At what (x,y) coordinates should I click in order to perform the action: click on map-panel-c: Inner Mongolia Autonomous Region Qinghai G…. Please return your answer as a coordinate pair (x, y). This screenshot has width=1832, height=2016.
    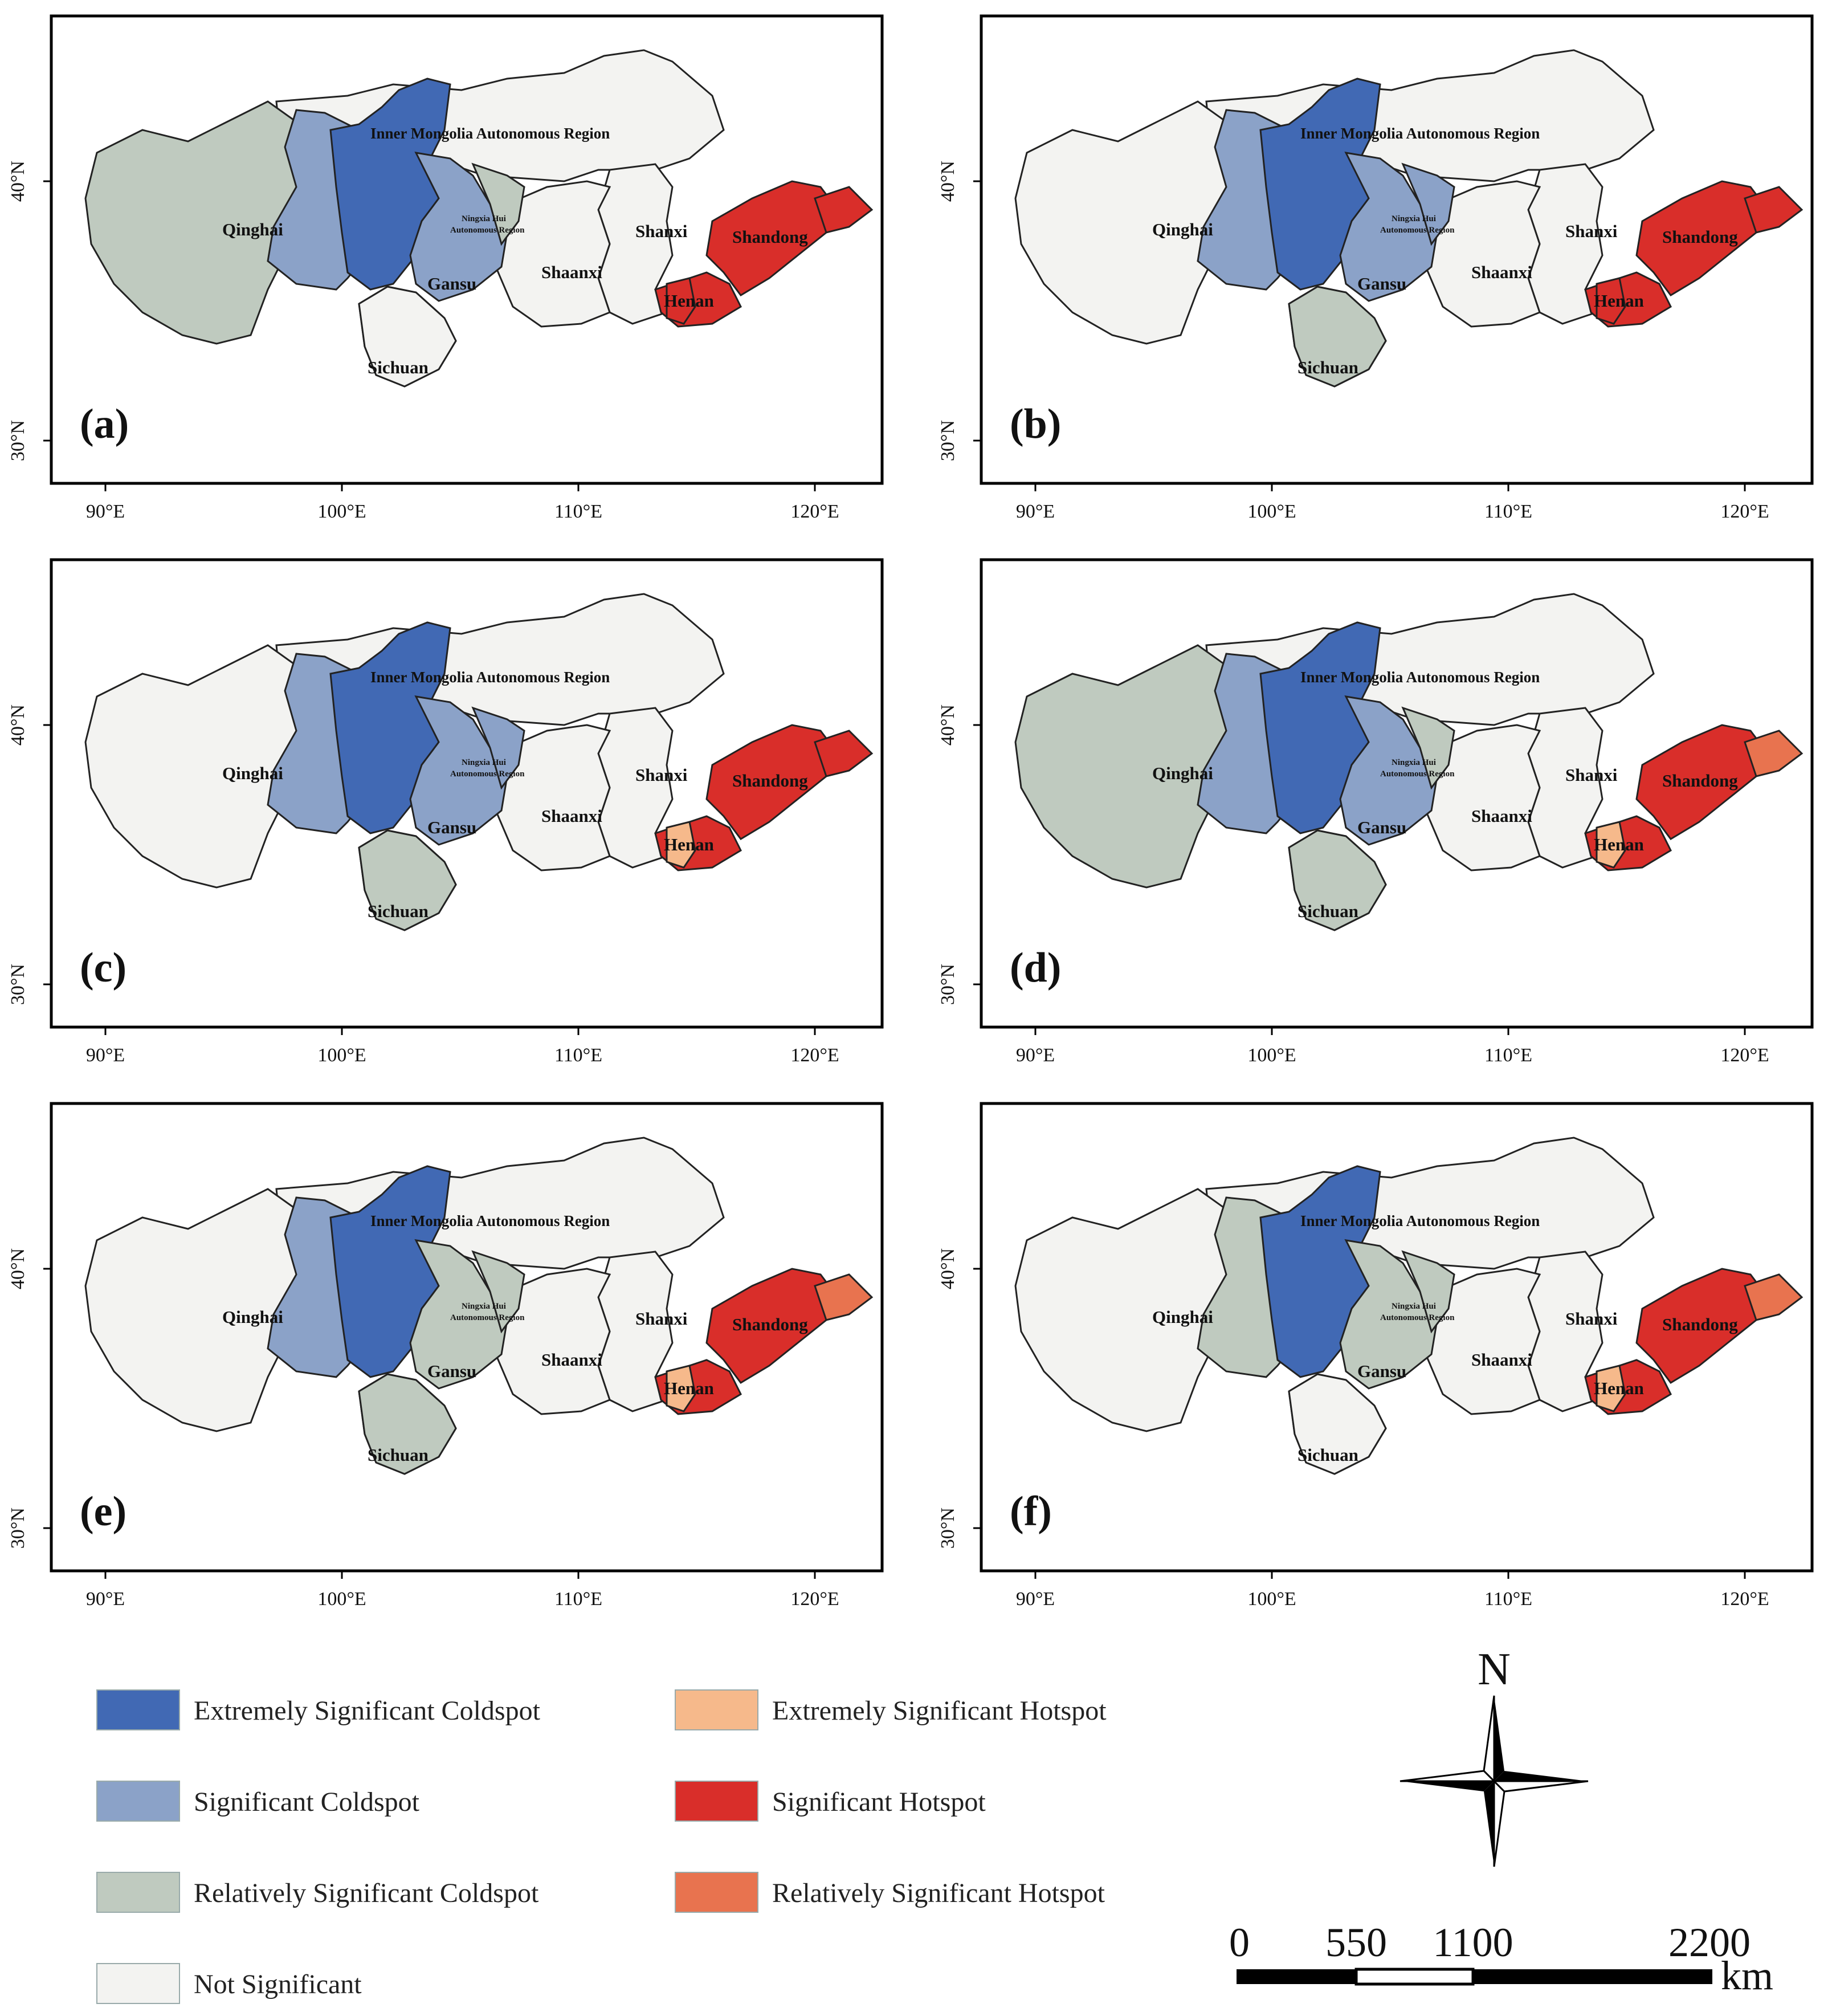
    Looking at the image, I should click on (445, 813).